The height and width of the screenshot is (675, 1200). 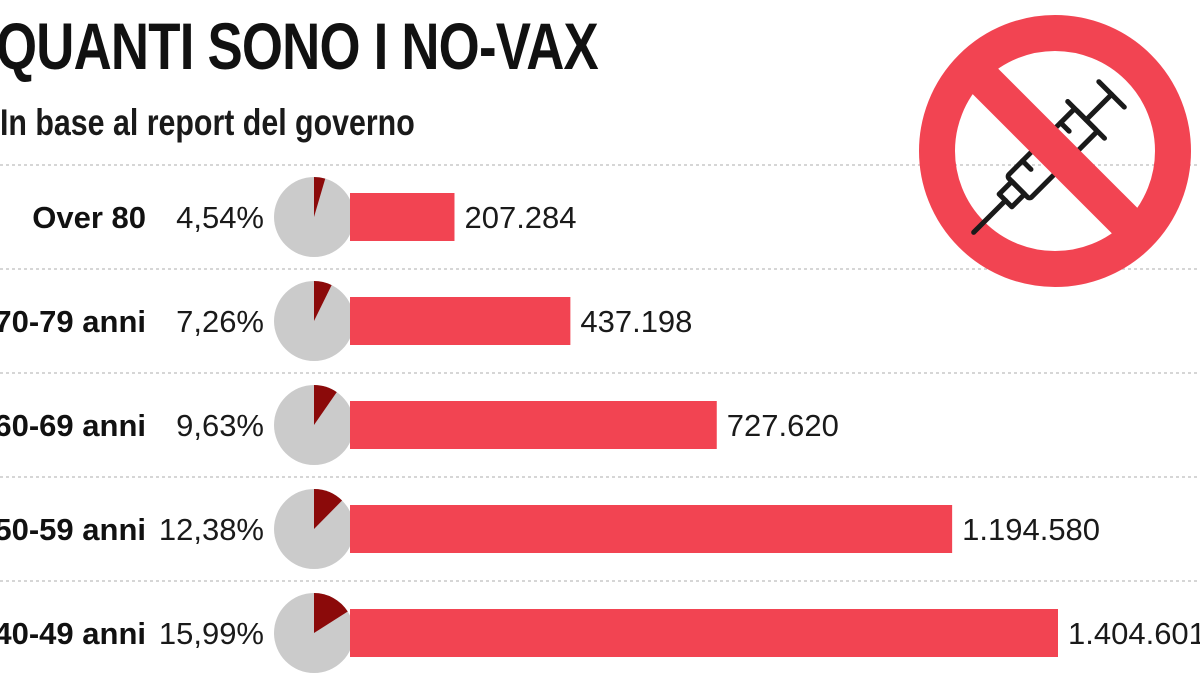 What do you see at coordinates (783, 425) in the screenshot?
I see `value-label: 727.620` at bounding box center [783, 425].